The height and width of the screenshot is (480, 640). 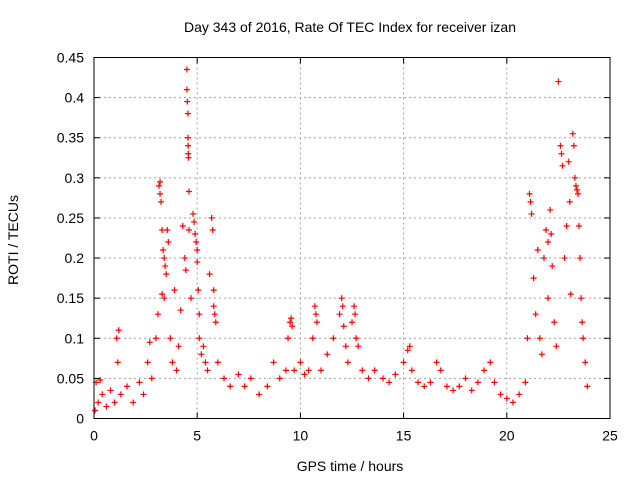 I want to click on y-tick-label: 0.1, so click(x=75, y=338).